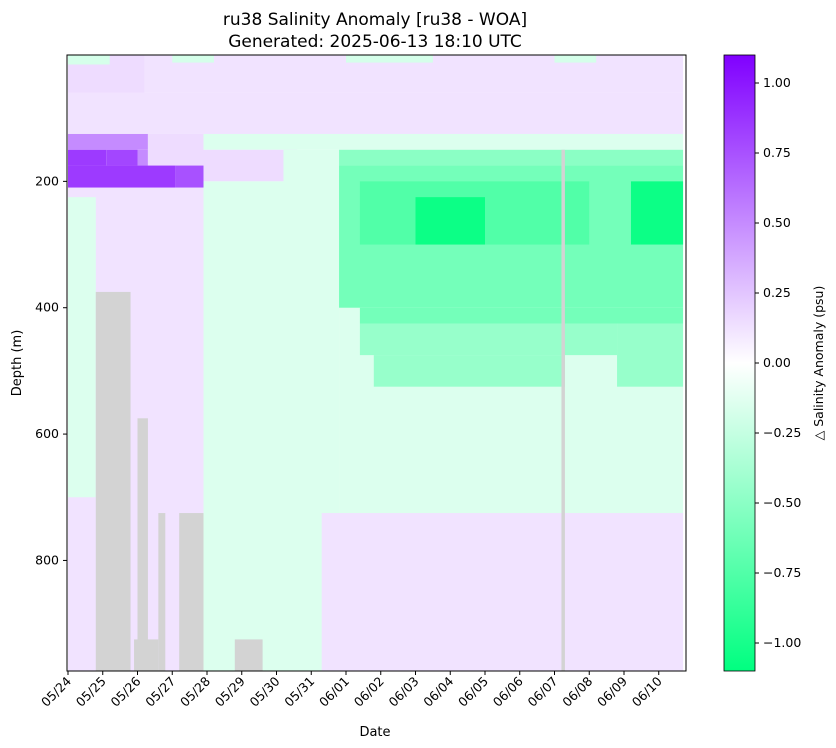 Image resolution: width=836 pixels, height=748 pixels. Describe the element at coordinates (818, 363) in the screenshot. I see `colorbar-label: △ Salinity Anomaly (psu)` at that location.